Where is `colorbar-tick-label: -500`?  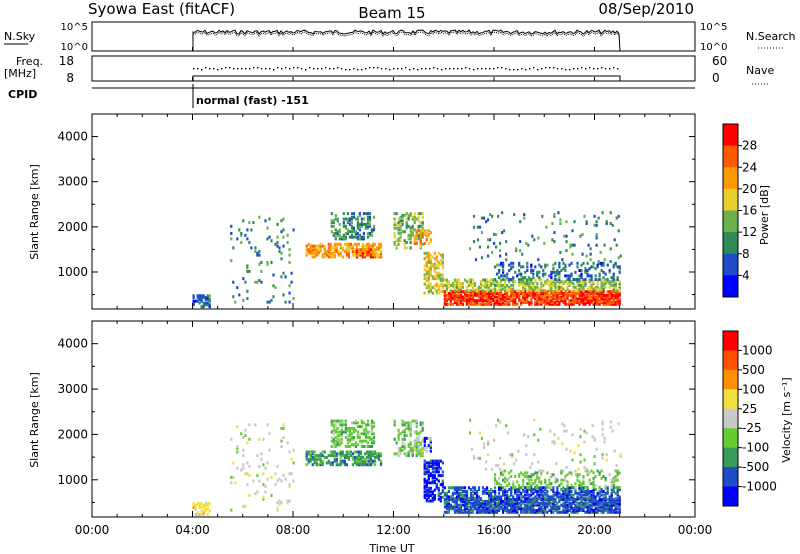 colorbar-tick-label: -500 is located at coordinates (755, 467).